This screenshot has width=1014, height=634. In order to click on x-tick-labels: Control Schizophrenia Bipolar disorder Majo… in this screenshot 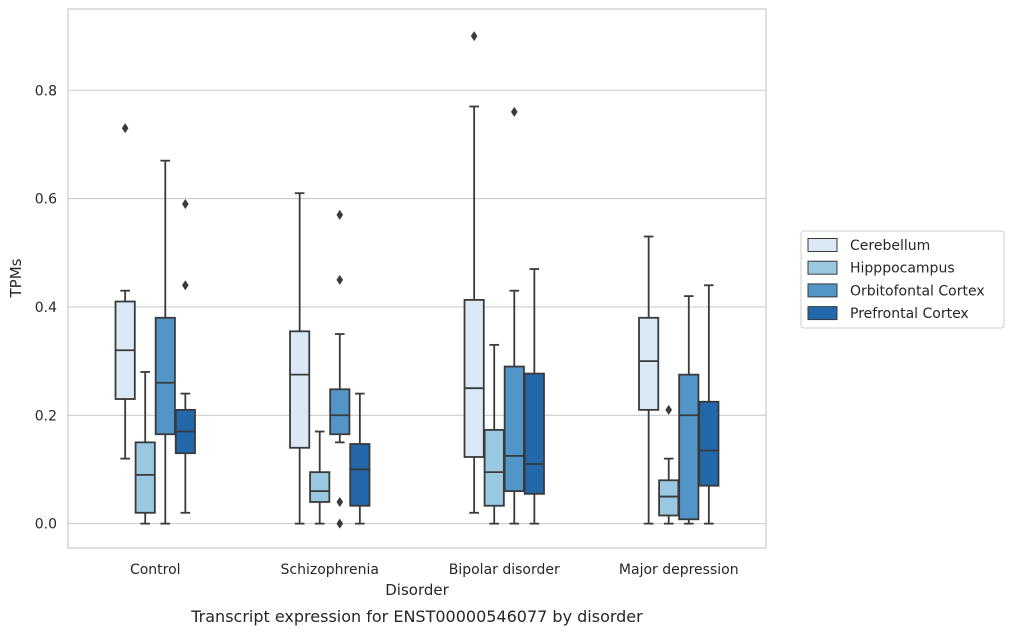, I will do `click(434, 570)`.